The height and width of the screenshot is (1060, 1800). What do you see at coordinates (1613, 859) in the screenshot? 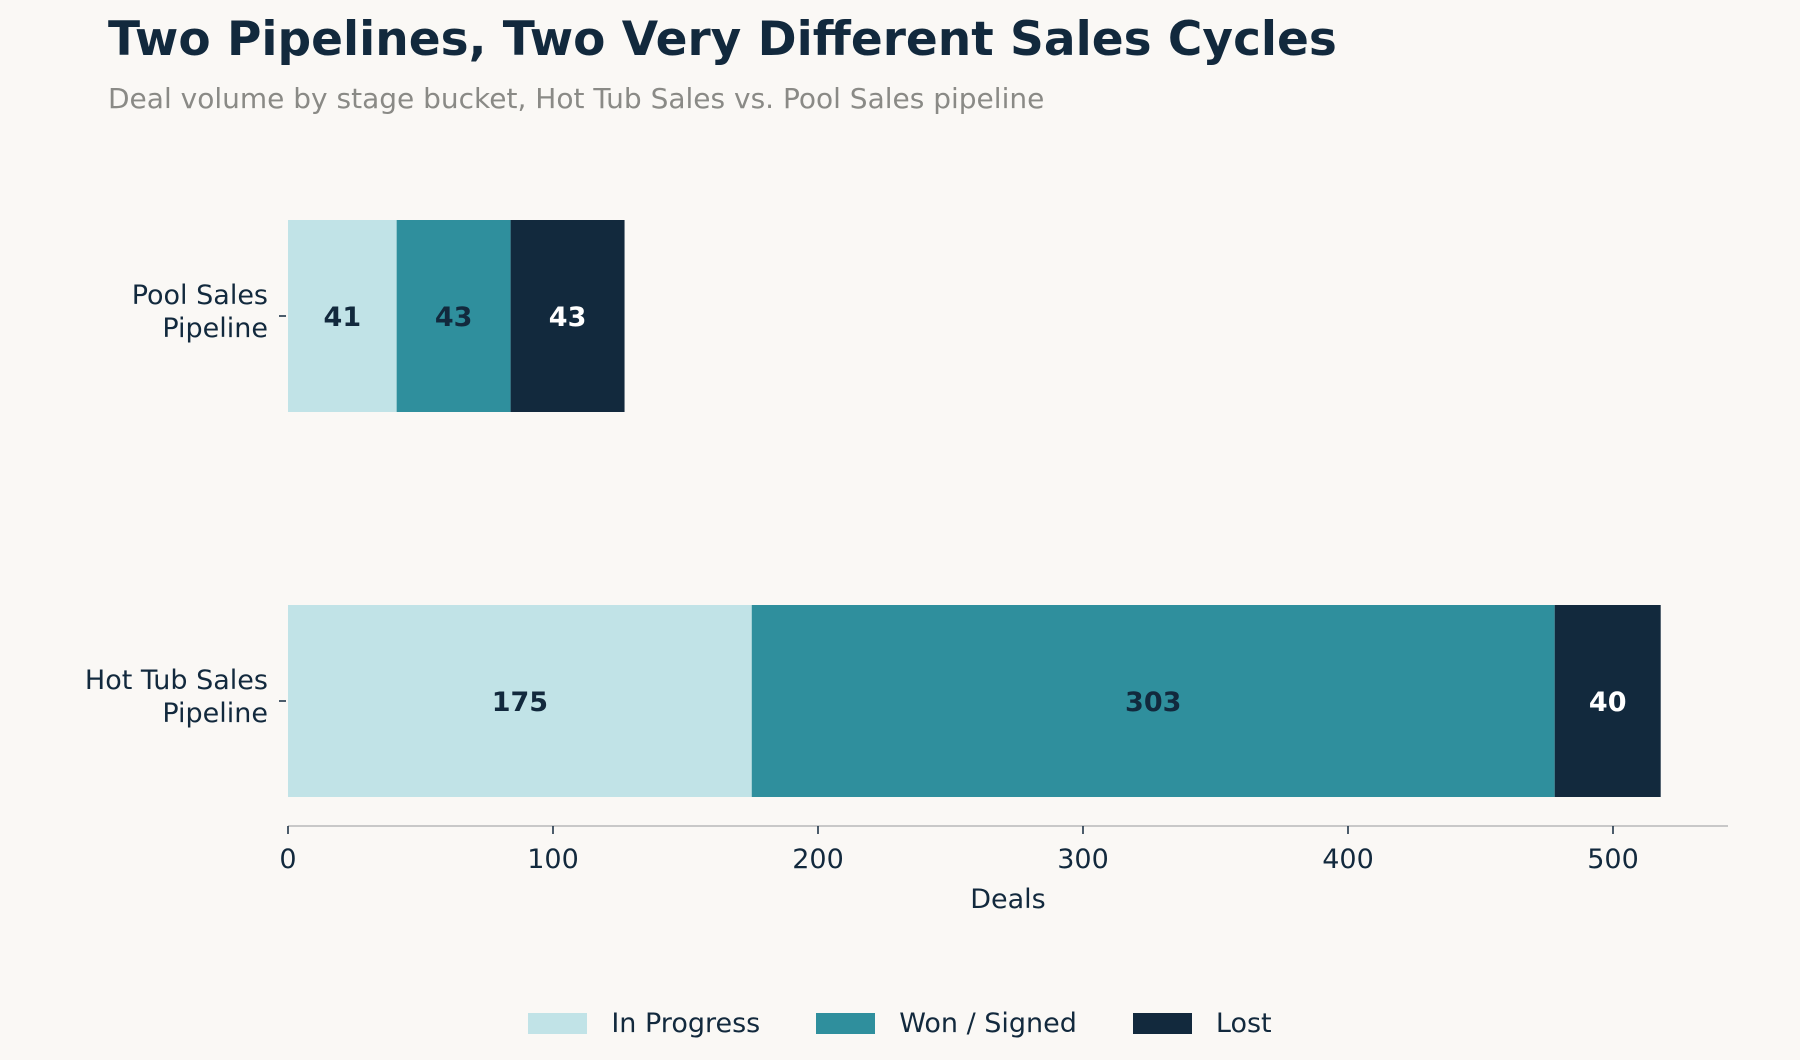
I see `x-tick-label: 500` at bounding box center [1613, 859].